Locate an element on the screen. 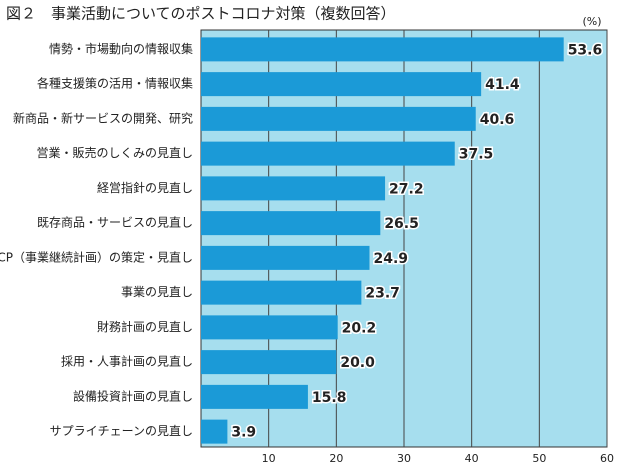  category-label: 情勢・市場動向の情報収集 is located at coordinates (121, 48).